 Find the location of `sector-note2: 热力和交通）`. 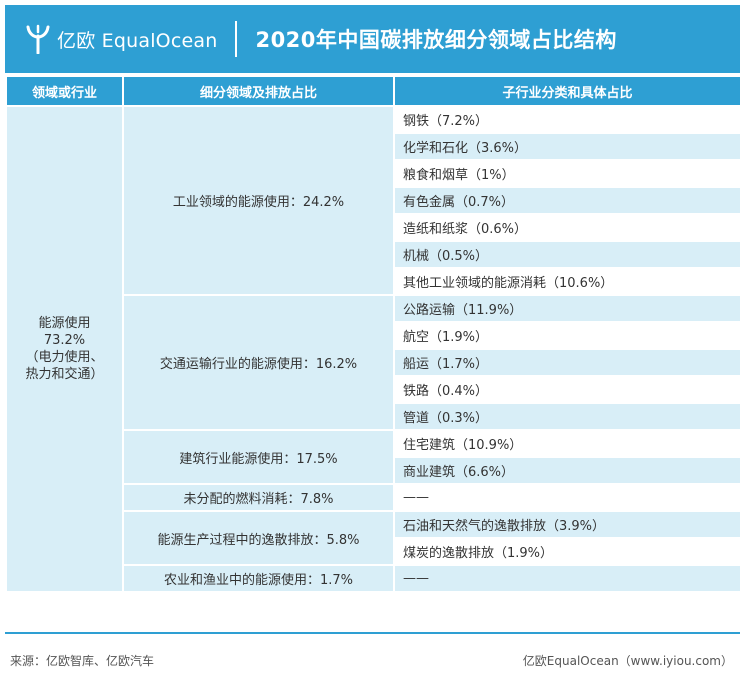

sector-note2: 热力和交通） is located at coordinates (64, 374).